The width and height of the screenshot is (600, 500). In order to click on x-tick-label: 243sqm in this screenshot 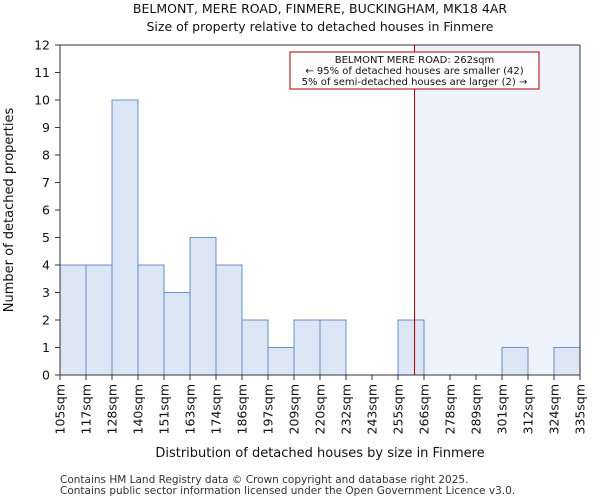, I will do `click(372, 409)`.